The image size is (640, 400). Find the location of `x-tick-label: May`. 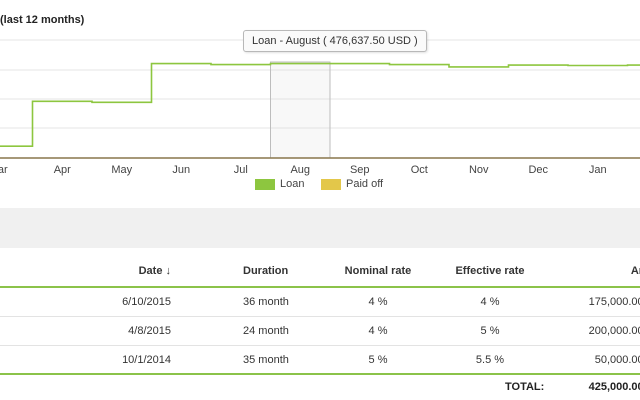

x-tick-label: May is located at coordinates (121, 170).